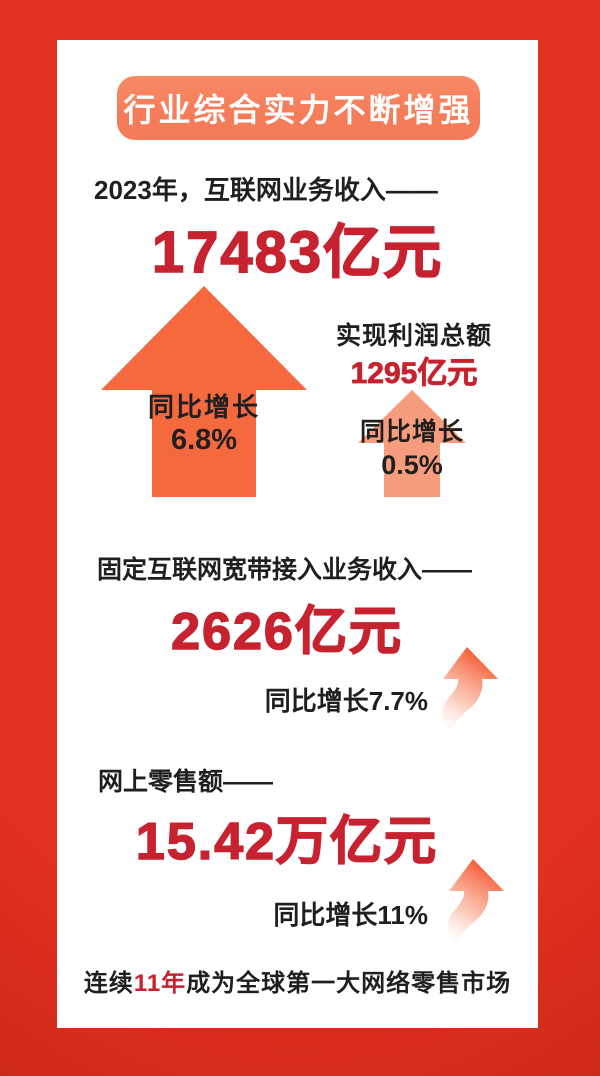 The image size is (600, 1076). Describe the element at coordinates (411, 432) in the screenshot. I see `profit-growth-label: 同比增长` at that location.